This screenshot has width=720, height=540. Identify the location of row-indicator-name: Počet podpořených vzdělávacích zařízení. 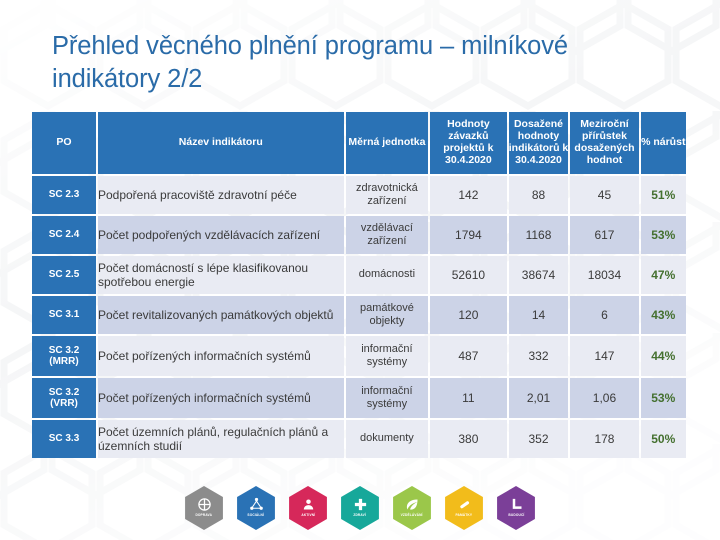
(220, 235).